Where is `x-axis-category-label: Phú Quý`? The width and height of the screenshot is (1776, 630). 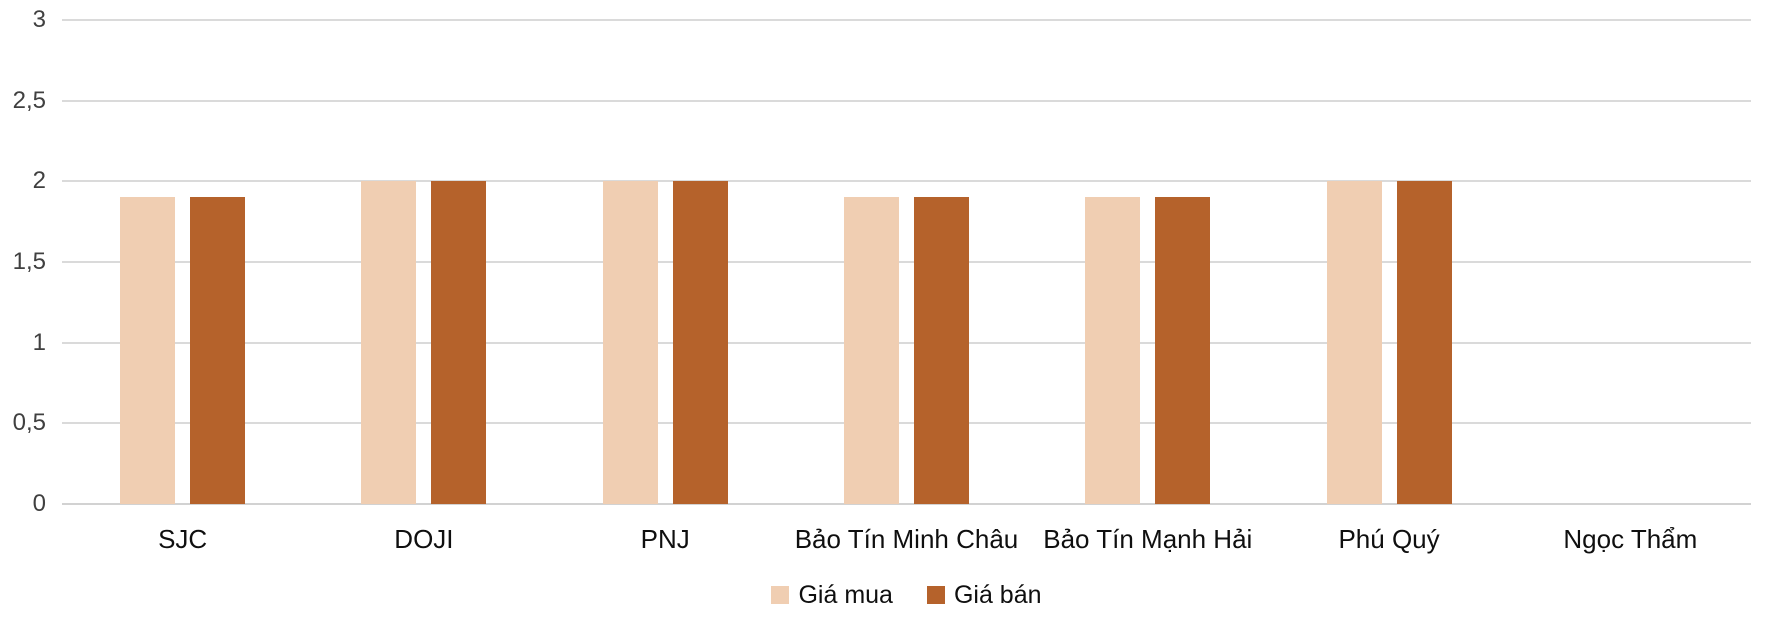
x-axis-category-label: Phú Quý is located at coordinates (1389, 539).